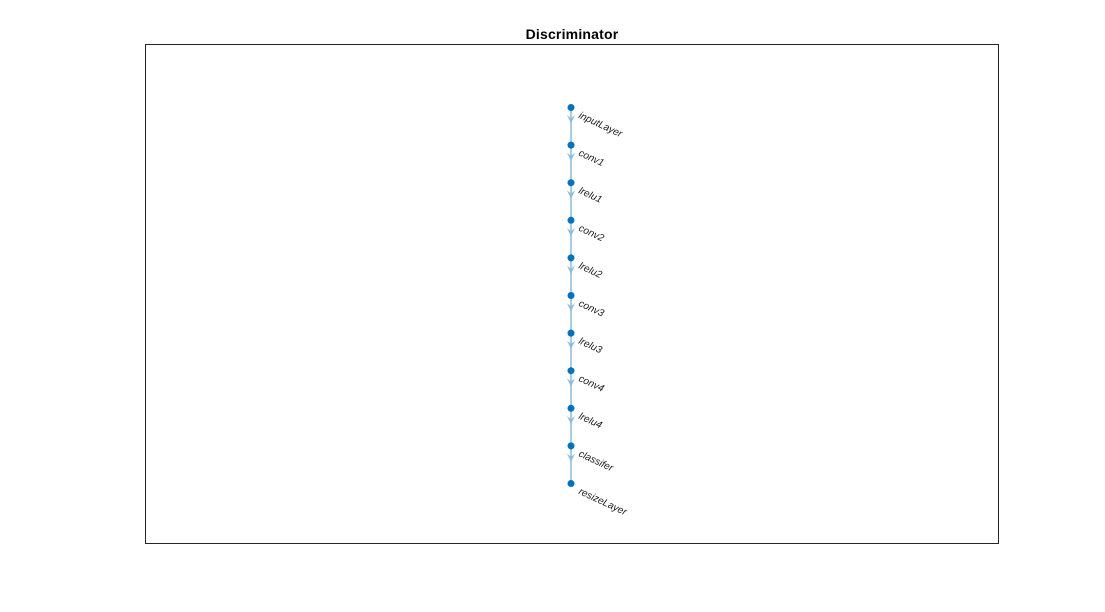 The width and height of the screenshot is (1105, 612). I want to click on plot-title: Discriminator, so click(572, 34).